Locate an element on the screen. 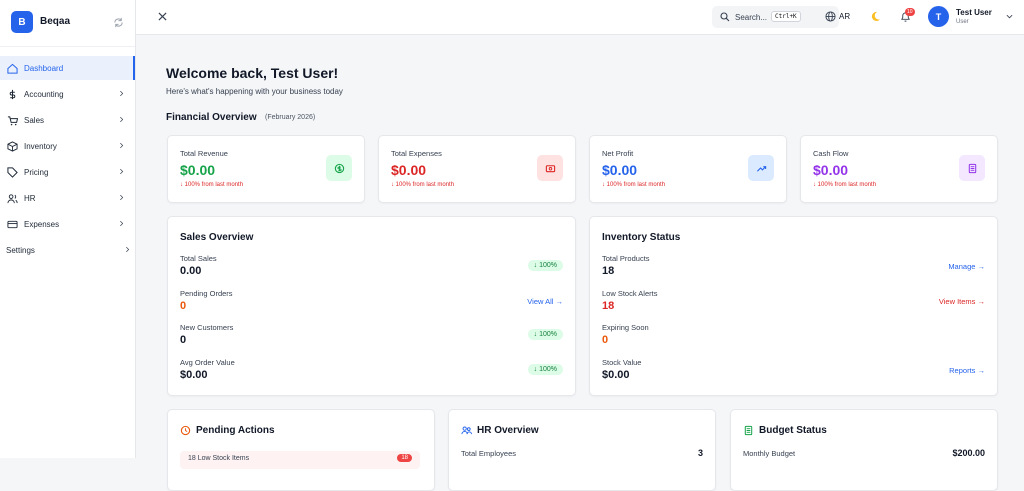 The image size is (1024, 491). panel-link: Manage → is located at coordinates (966, 266).